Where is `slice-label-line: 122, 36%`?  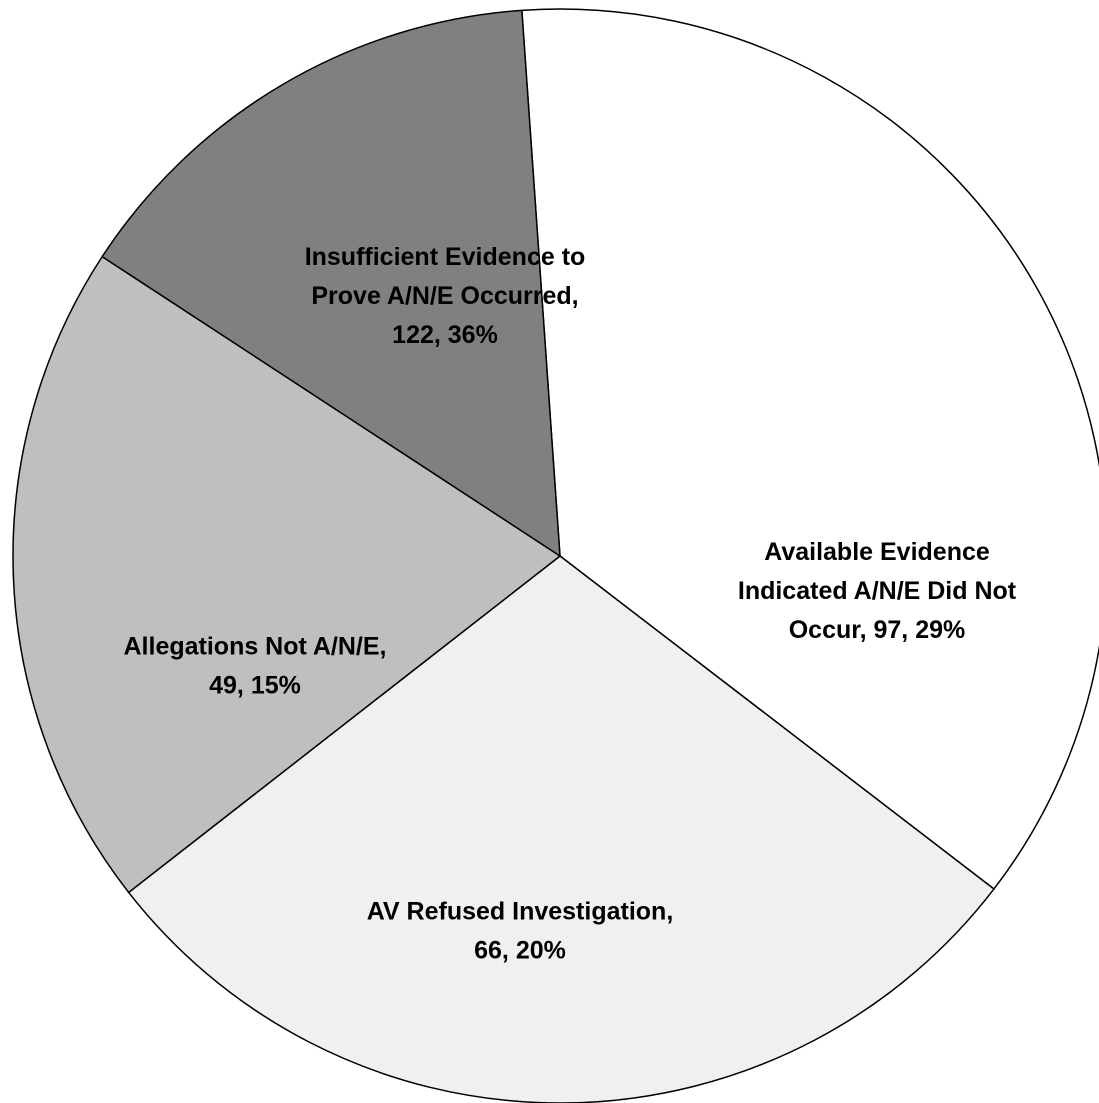
slice-label-line: 122, 36% is located at coordinates (445, 335).